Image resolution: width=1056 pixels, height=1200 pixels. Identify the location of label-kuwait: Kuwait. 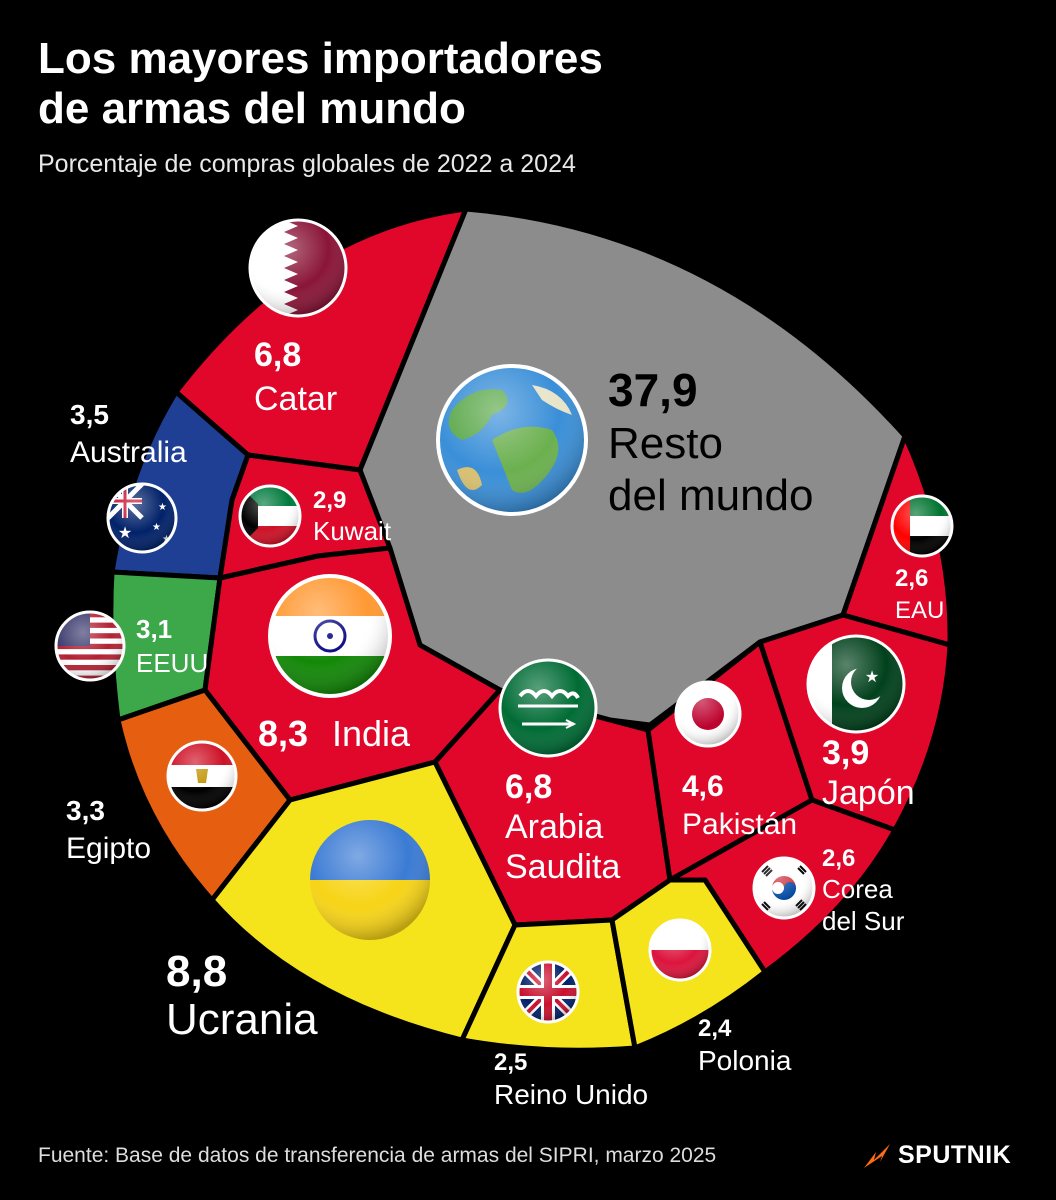
(352, 531).